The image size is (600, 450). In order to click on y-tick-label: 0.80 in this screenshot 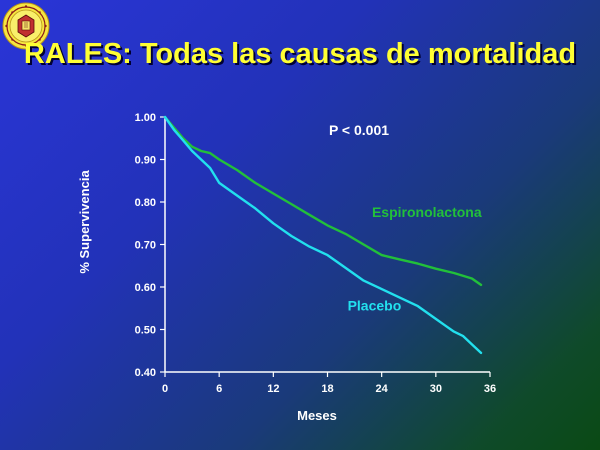, I will do `click(145, 203)`.